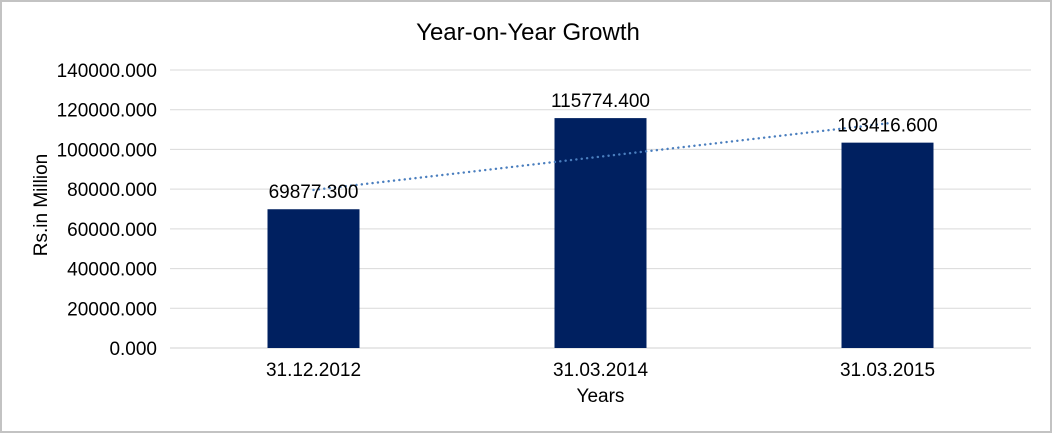 This screenshot has width=1052, height=433. I want to click on y-axis-title: Rs.in Million, so click(41, 205).